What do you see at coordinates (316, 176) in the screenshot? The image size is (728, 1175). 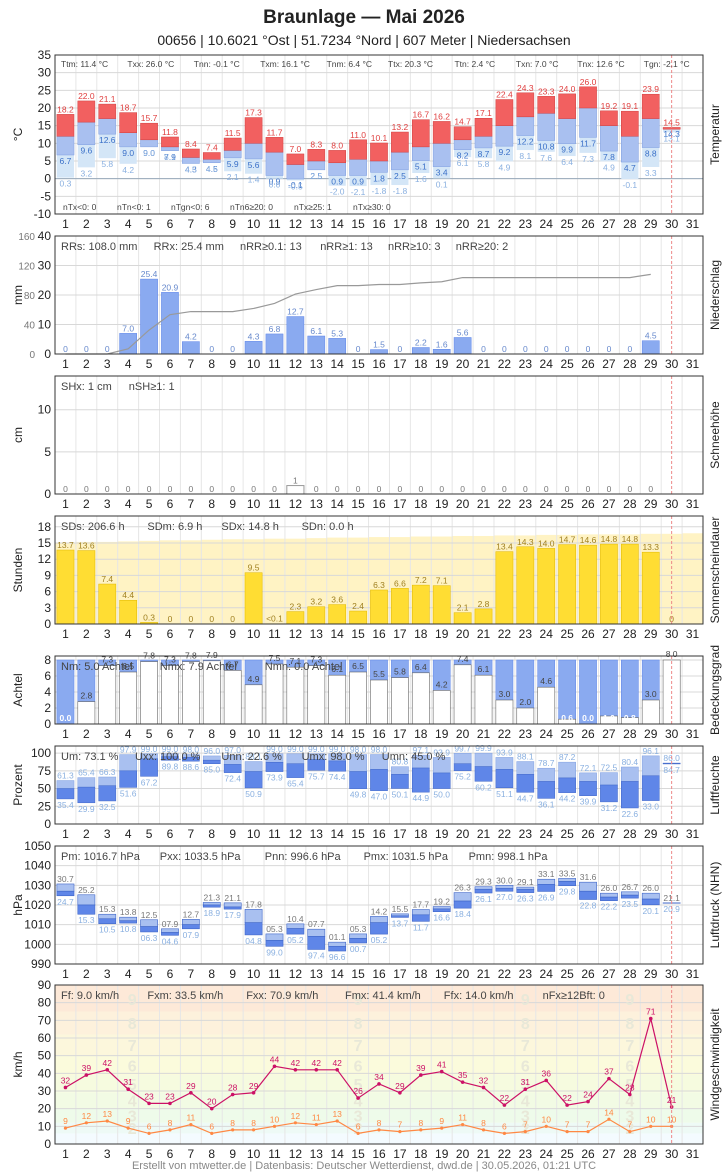 I see `temperatur-min-label: 2.5` at bounding box center [316, 176].